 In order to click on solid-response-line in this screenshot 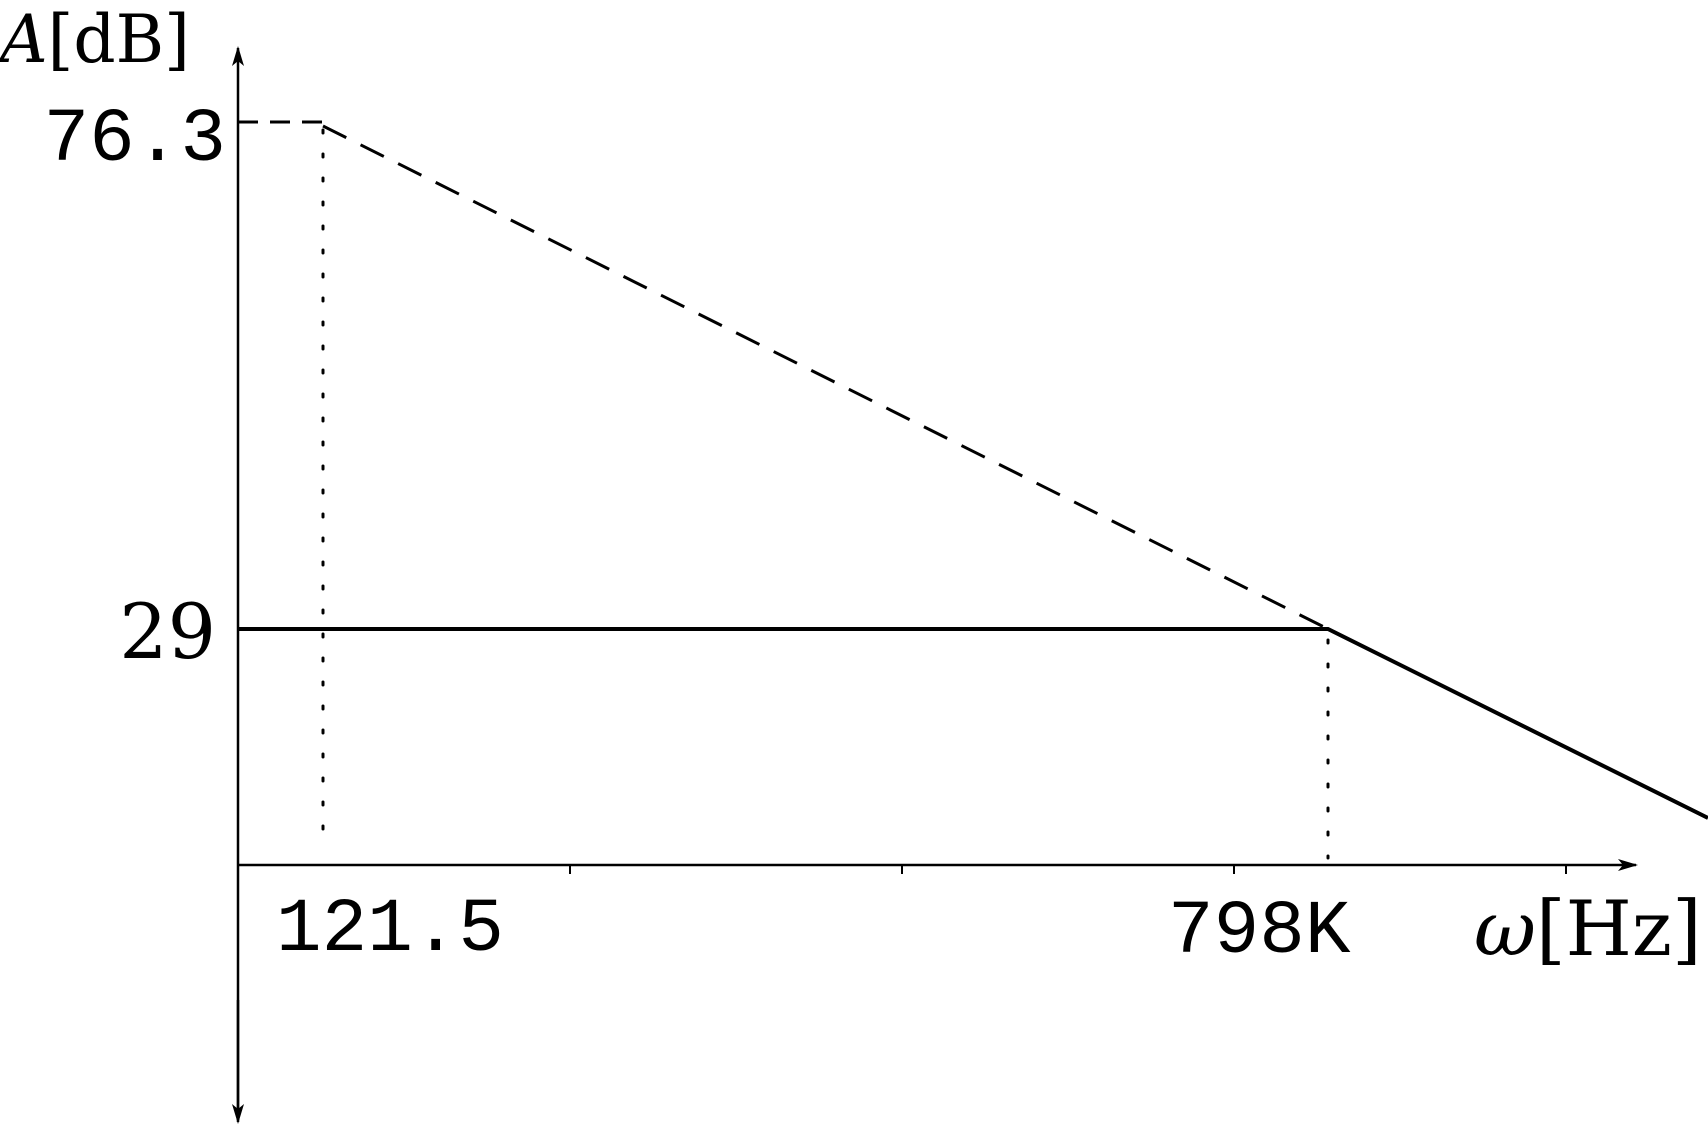, I will do `click(973, 723)`.